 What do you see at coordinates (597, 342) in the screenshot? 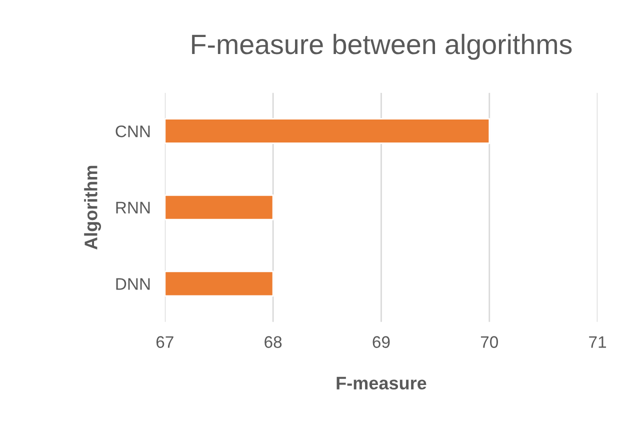
I see `x-tick-label: 71` at bounding box center [597, 342].